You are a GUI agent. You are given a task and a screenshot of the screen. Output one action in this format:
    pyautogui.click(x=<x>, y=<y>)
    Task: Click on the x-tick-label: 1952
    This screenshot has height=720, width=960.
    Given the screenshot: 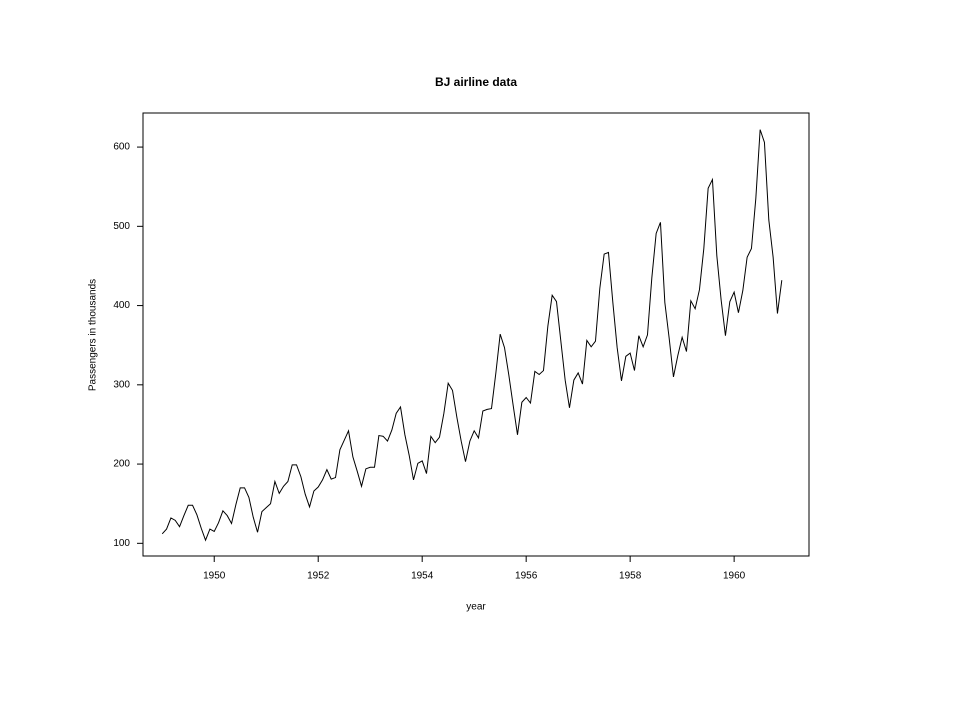 What is the action you would take?
    pyautogui.click(x=318, y=576)
    